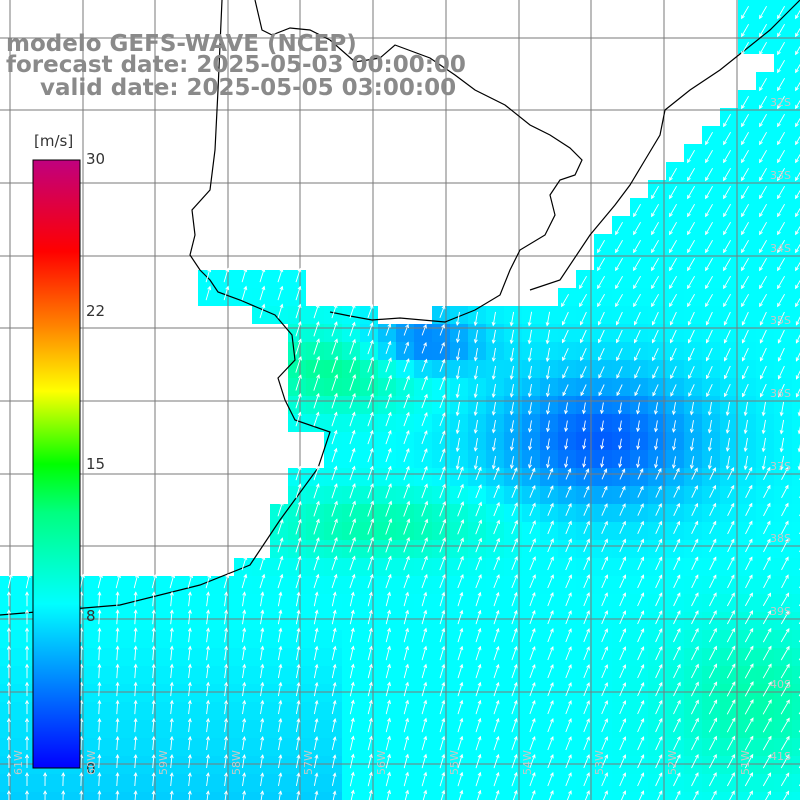 The height and width of the screenshot is (800, 800). Describe the element at coordinates (745, 762) in the screenshot. I see `longitude-label: 51W` at that location.